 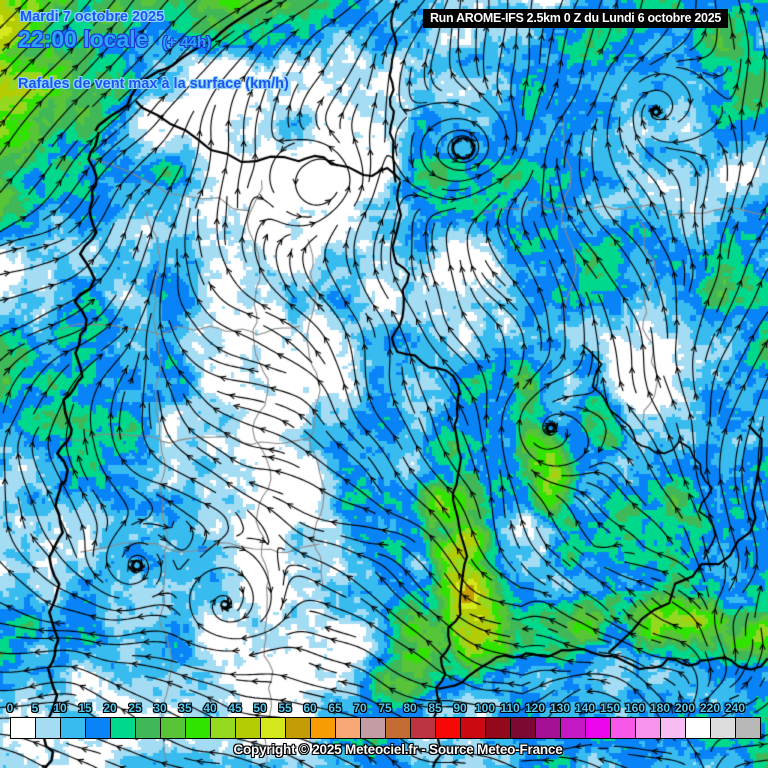 What do you see at coordinates (153, 84) in the screenshot?
I see `map-subtitle: Rafales de vent max à la surface (km/h)` at bounding box center [153, 84].